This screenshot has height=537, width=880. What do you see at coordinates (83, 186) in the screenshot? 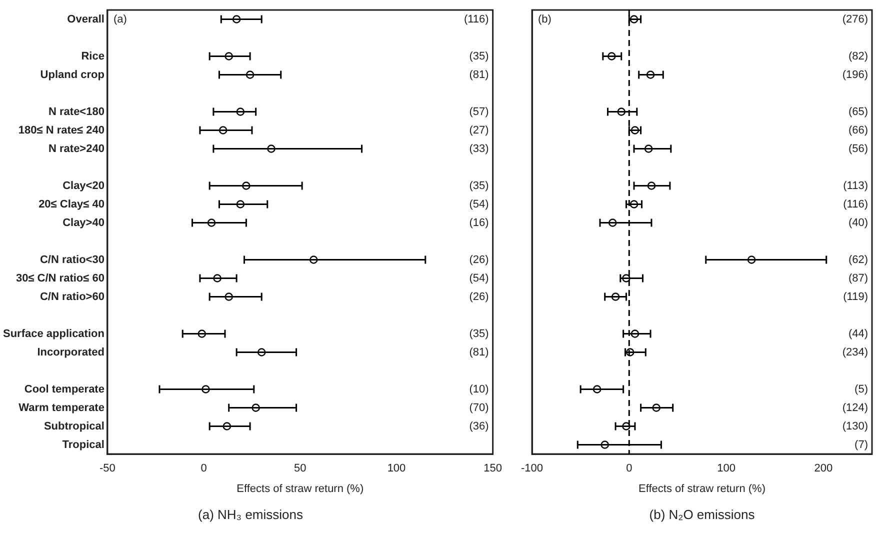
I see `y-tick-label: Clay<20` at bounding box center [83, 186].